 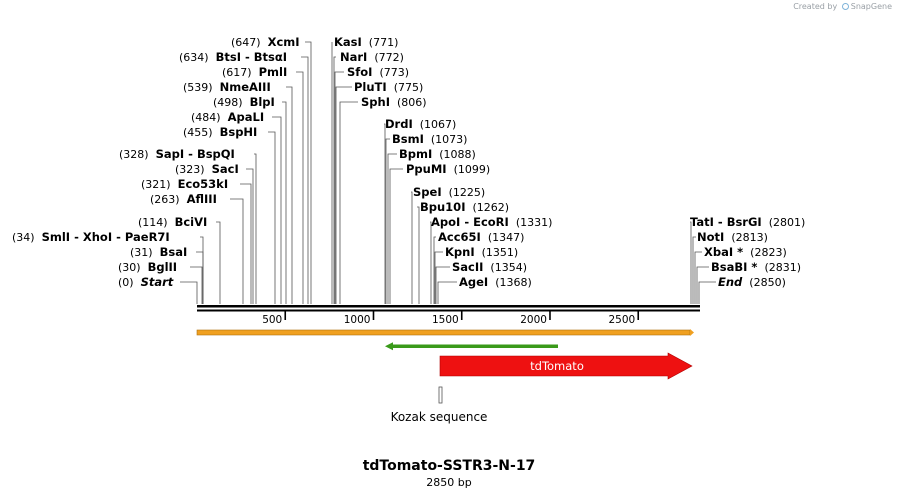 What do you see at coordinates (449, 466) in the screenshot?
I see `plasmid-title: tdTomato-SSTR3-N-17` at bounding box center [449, 466].